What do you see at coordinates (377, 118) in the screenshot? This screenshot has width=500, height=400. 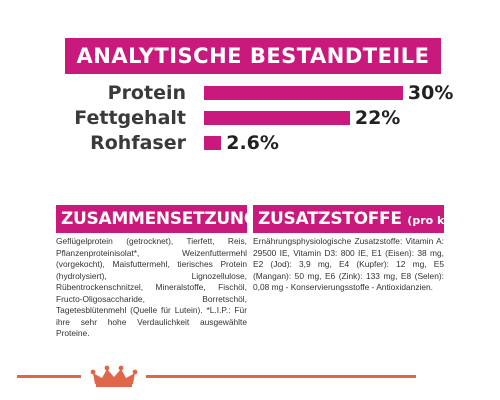 I see `nutrient-value: 22%` at bounding box center [377, 118].